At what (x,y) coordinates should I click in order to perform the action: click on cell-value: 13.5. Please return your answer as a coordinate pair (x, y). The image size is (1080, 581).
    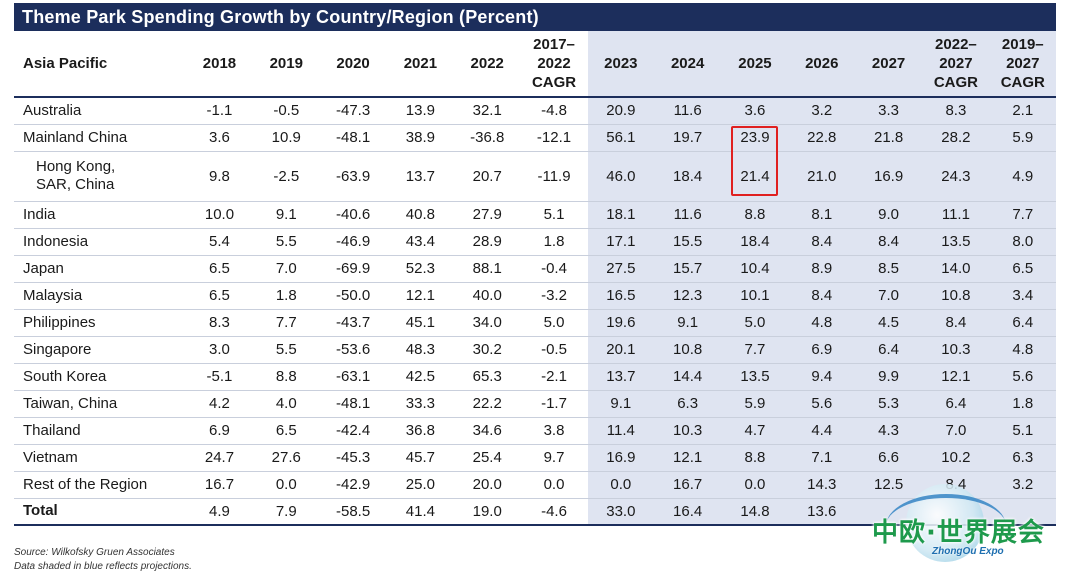
    Looking at the image, I should click on (956, 241).